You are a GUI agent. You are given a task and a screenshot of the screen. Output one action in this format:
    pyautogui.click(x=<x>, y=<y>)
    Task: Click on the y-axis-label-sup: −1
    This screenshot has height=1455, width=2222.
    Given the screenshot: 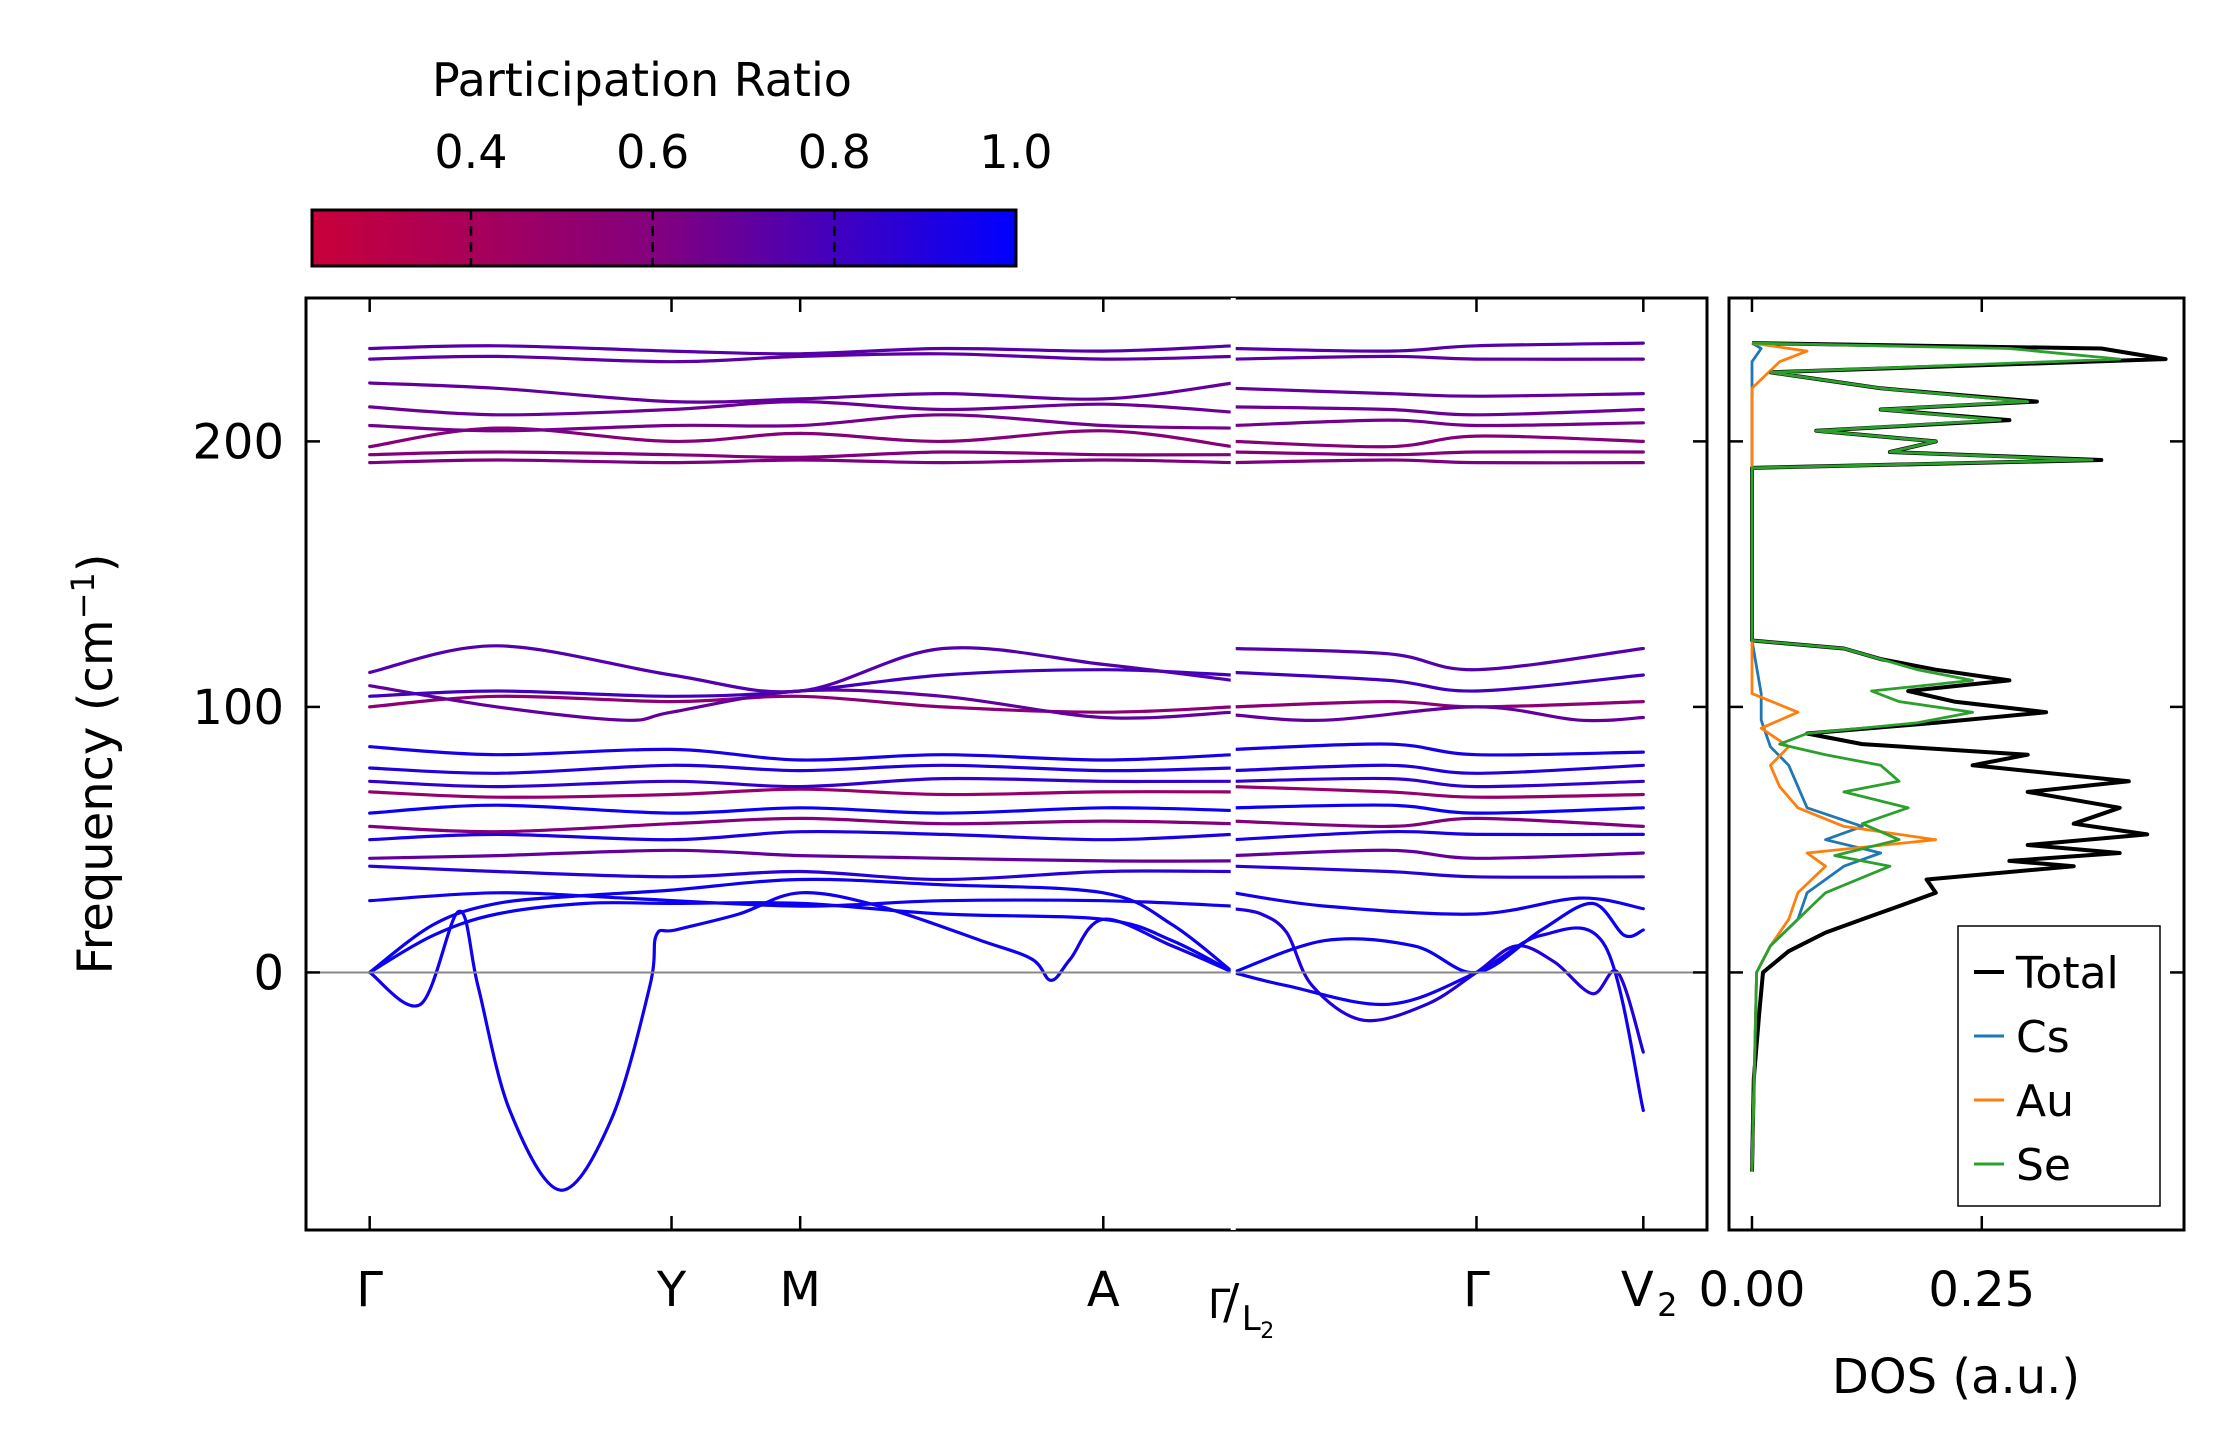 What is the action you would take?
    pyautogui.click(x=83, y=595)
    